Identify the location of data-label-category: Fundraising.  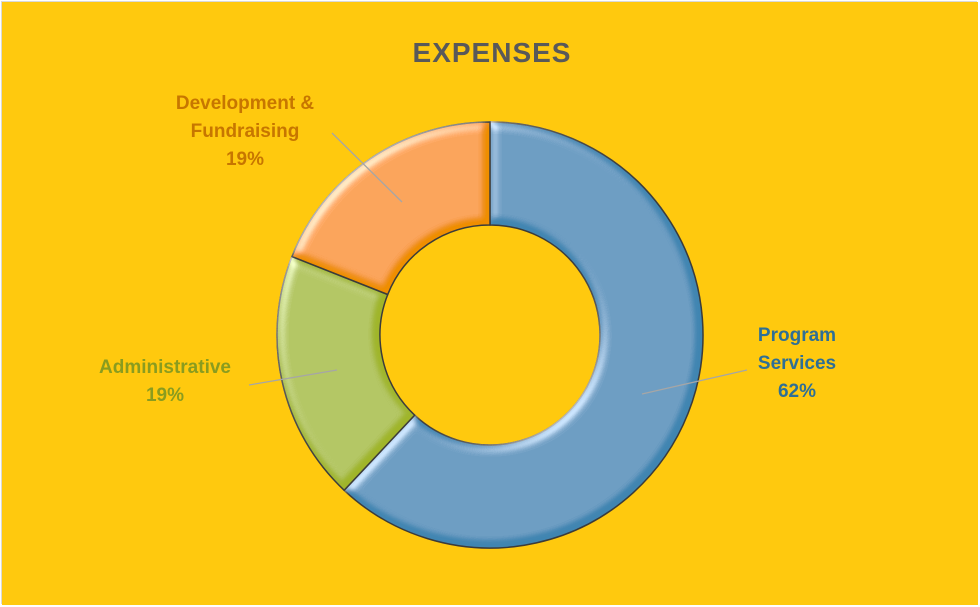
(245, 131).